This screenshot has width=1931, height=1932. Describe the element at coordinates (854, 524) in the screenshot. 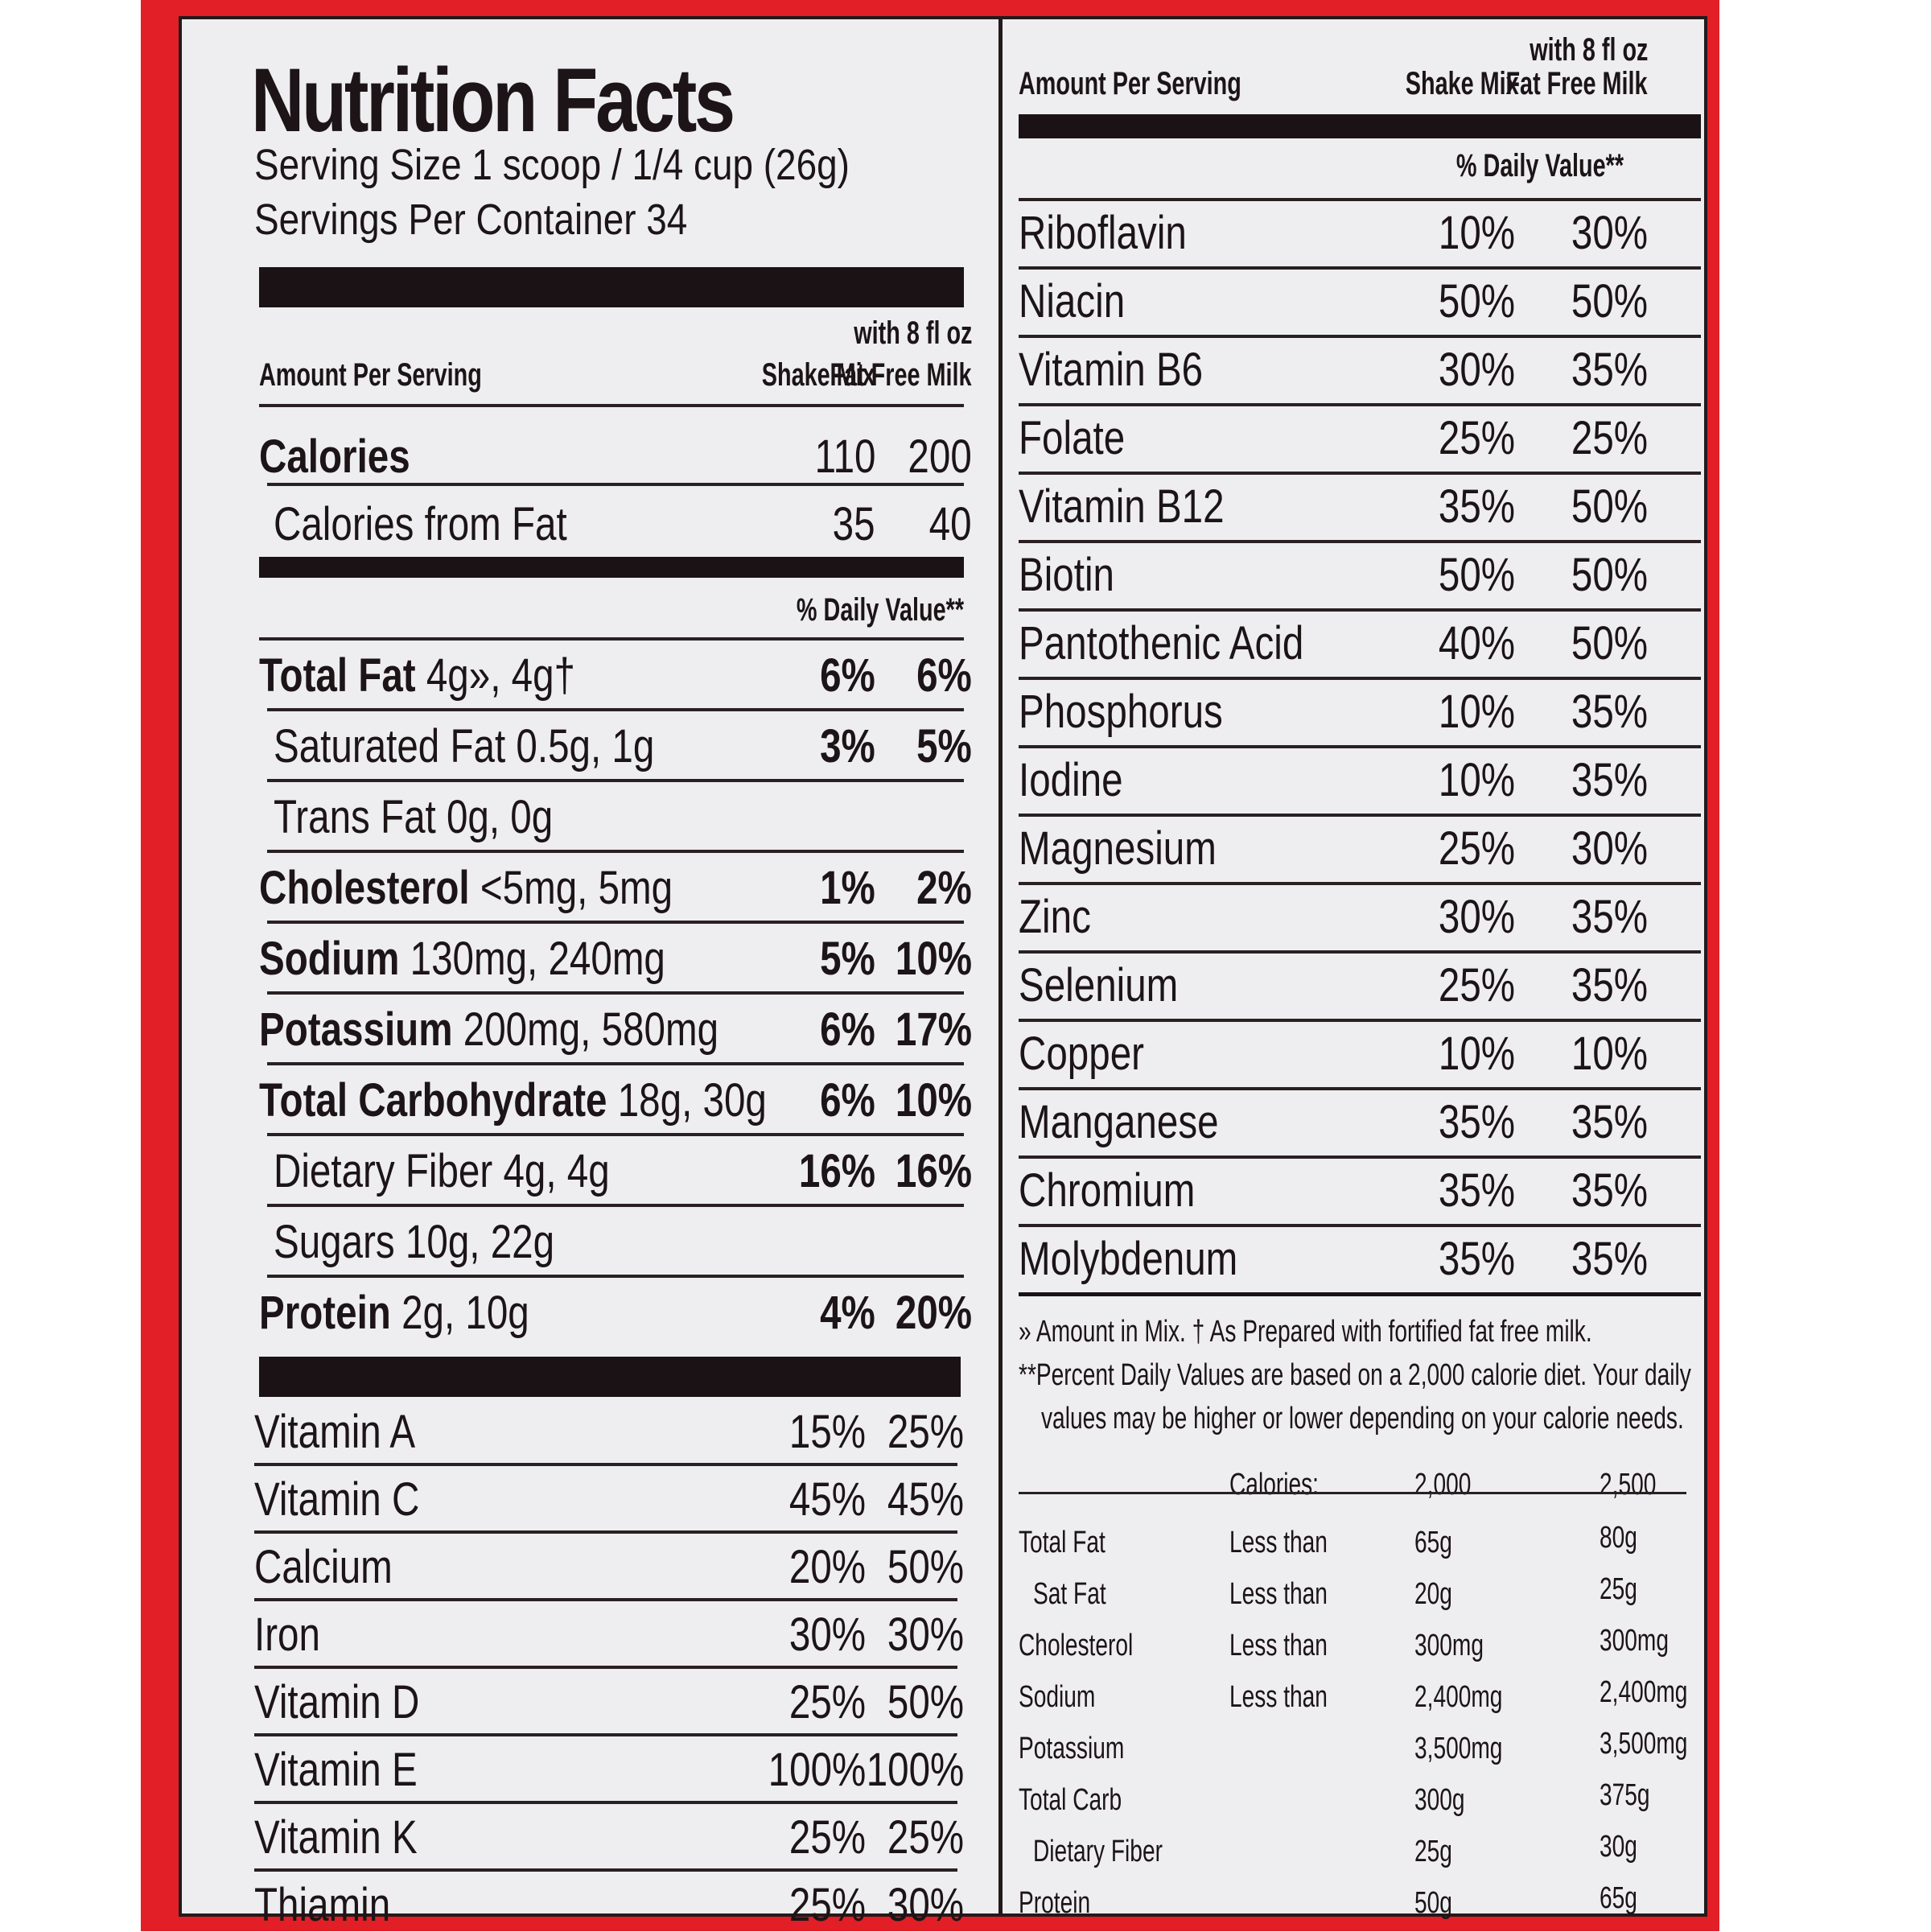

I see `calories-from-fat-mix: 35` at that location.